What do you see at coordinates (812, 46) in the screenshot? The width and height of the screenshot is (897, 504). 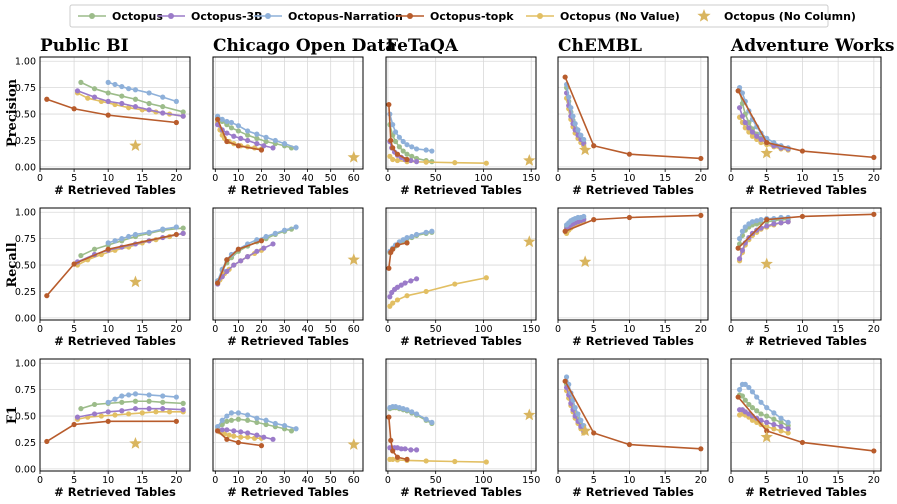 I see `panel-title-adventure-works: Adventure Works` at bounding box center [812, 46].